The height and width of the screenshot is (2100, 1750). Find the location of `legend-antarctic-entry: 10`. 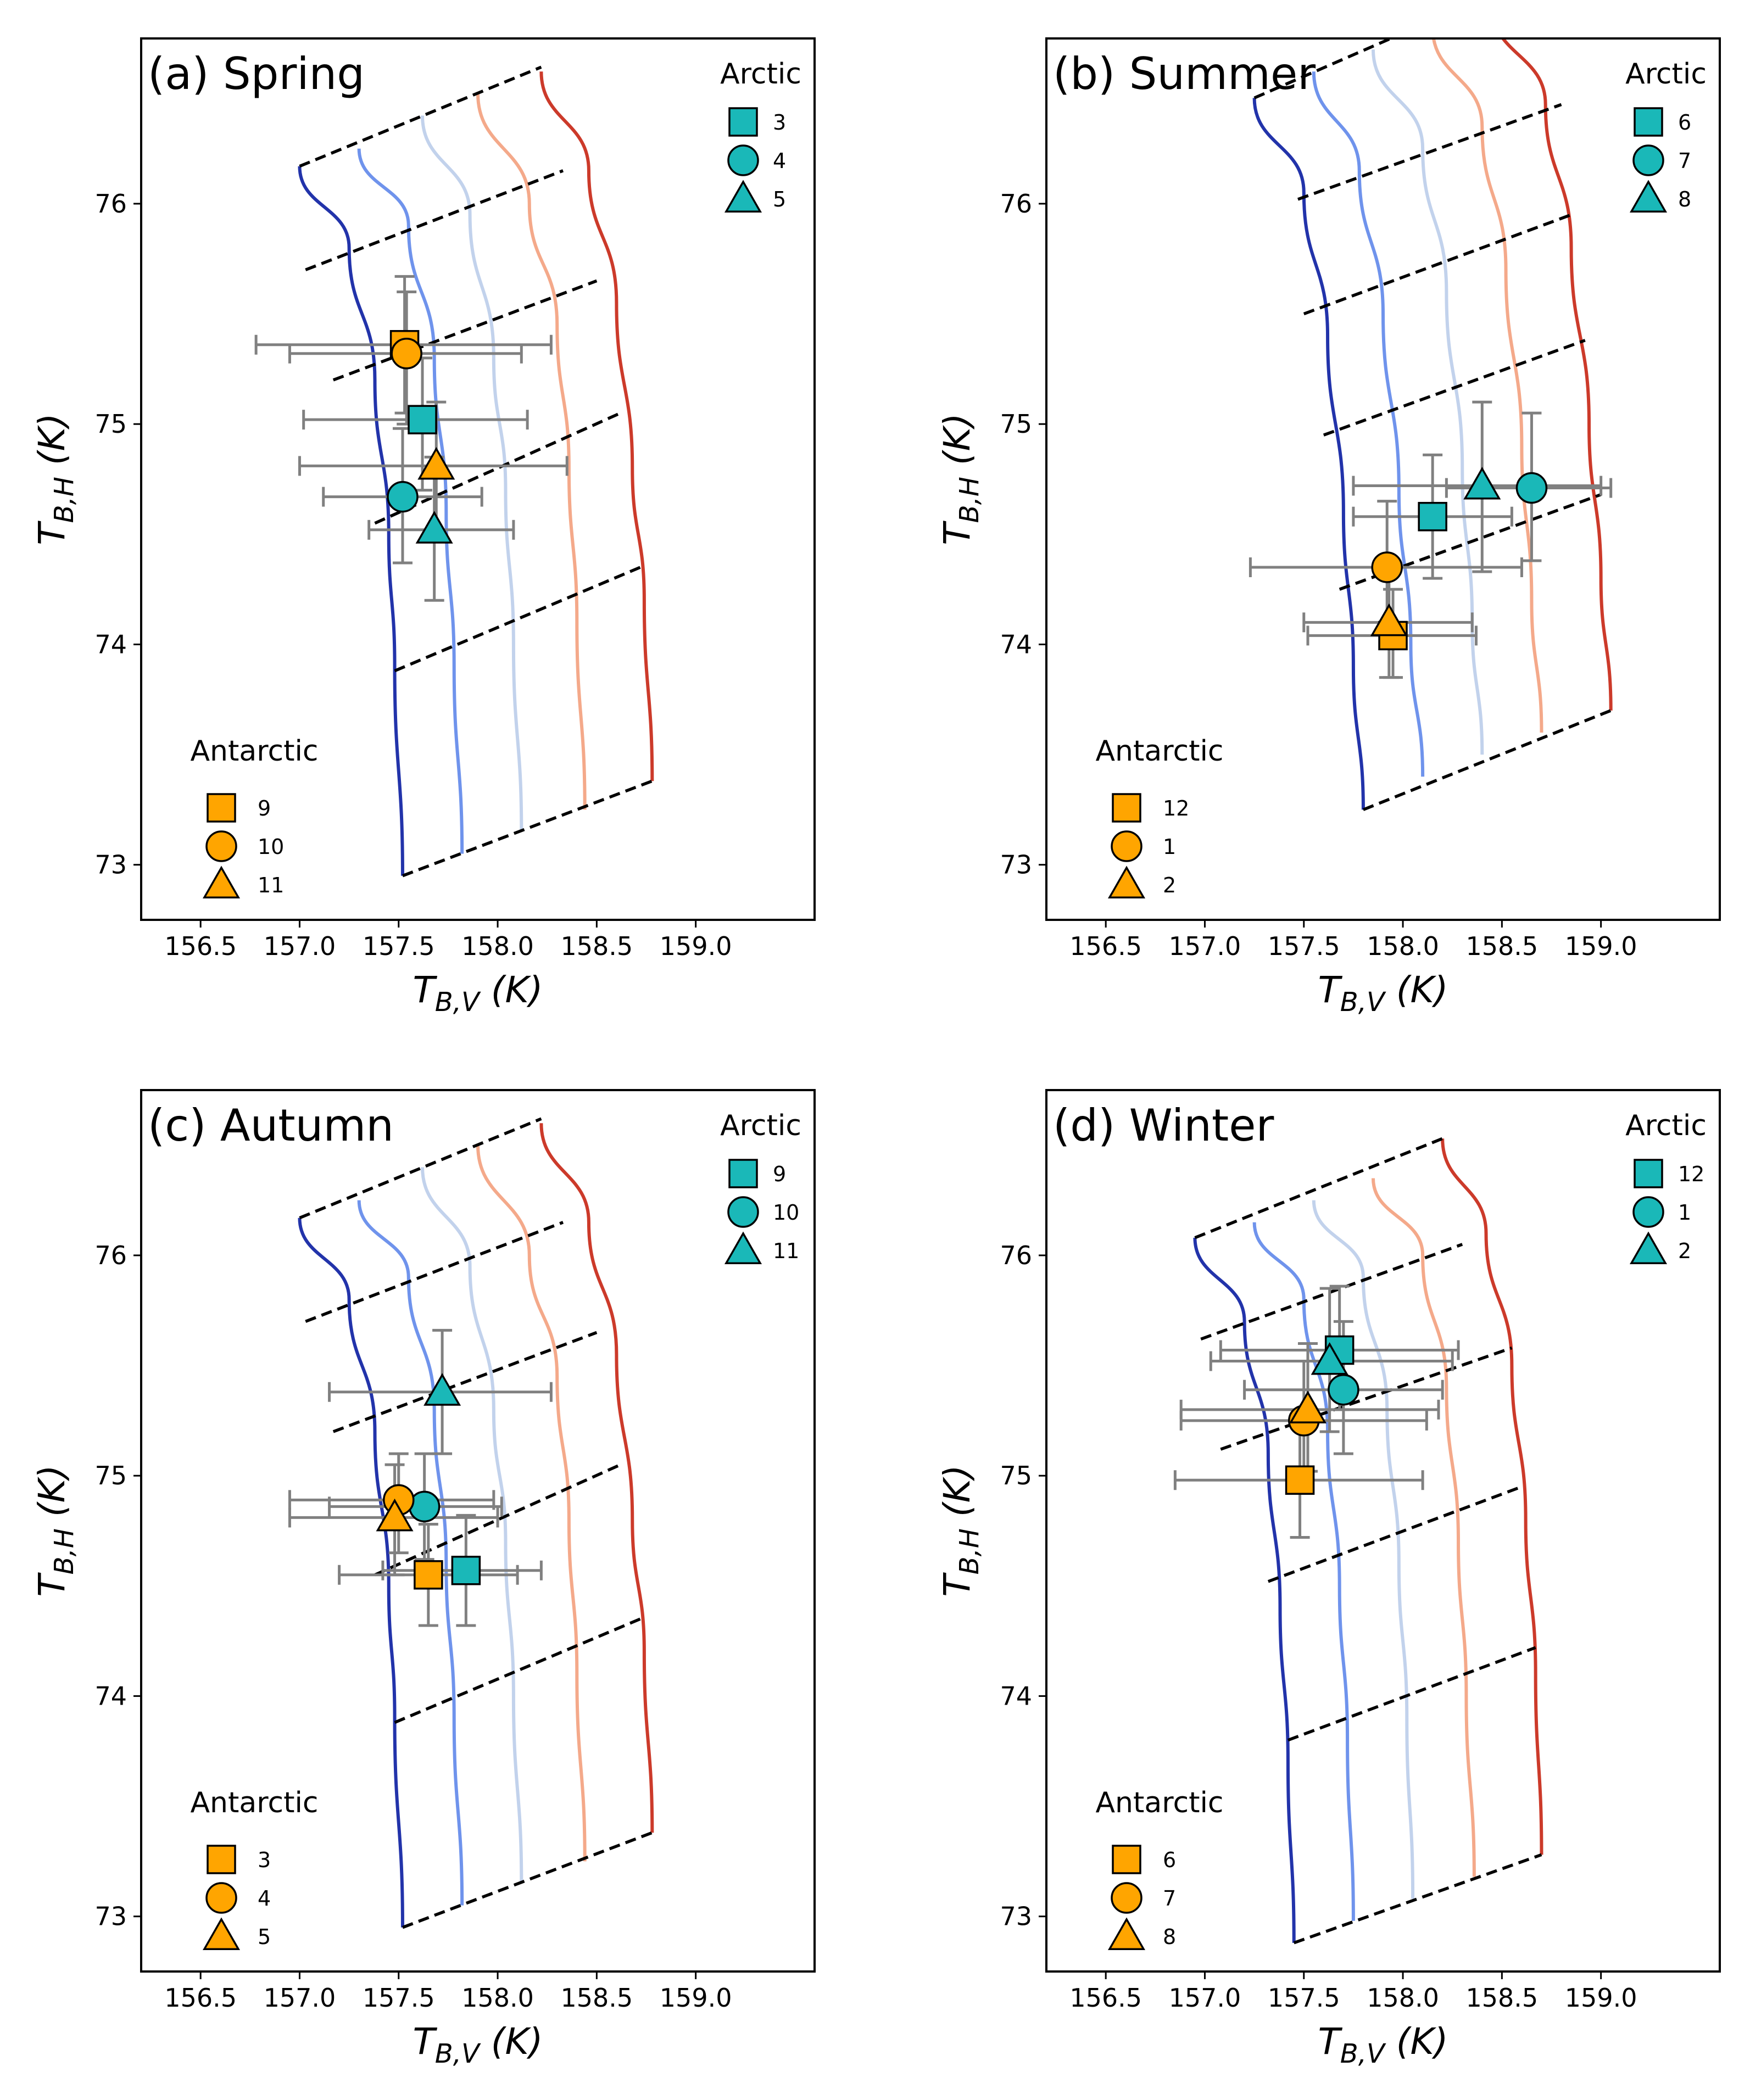

legend-antarctic-entry: 10 is located at coordinates (271, 847).